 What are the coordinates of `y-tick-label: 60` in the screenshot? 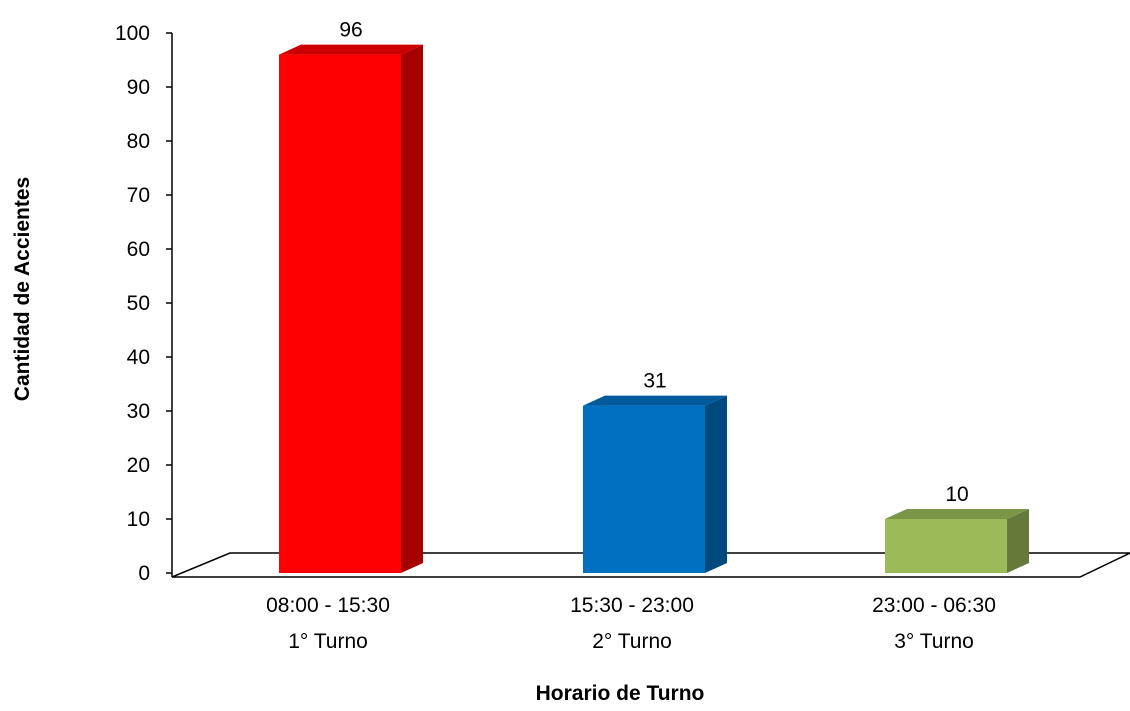 It's located at (138, 249).